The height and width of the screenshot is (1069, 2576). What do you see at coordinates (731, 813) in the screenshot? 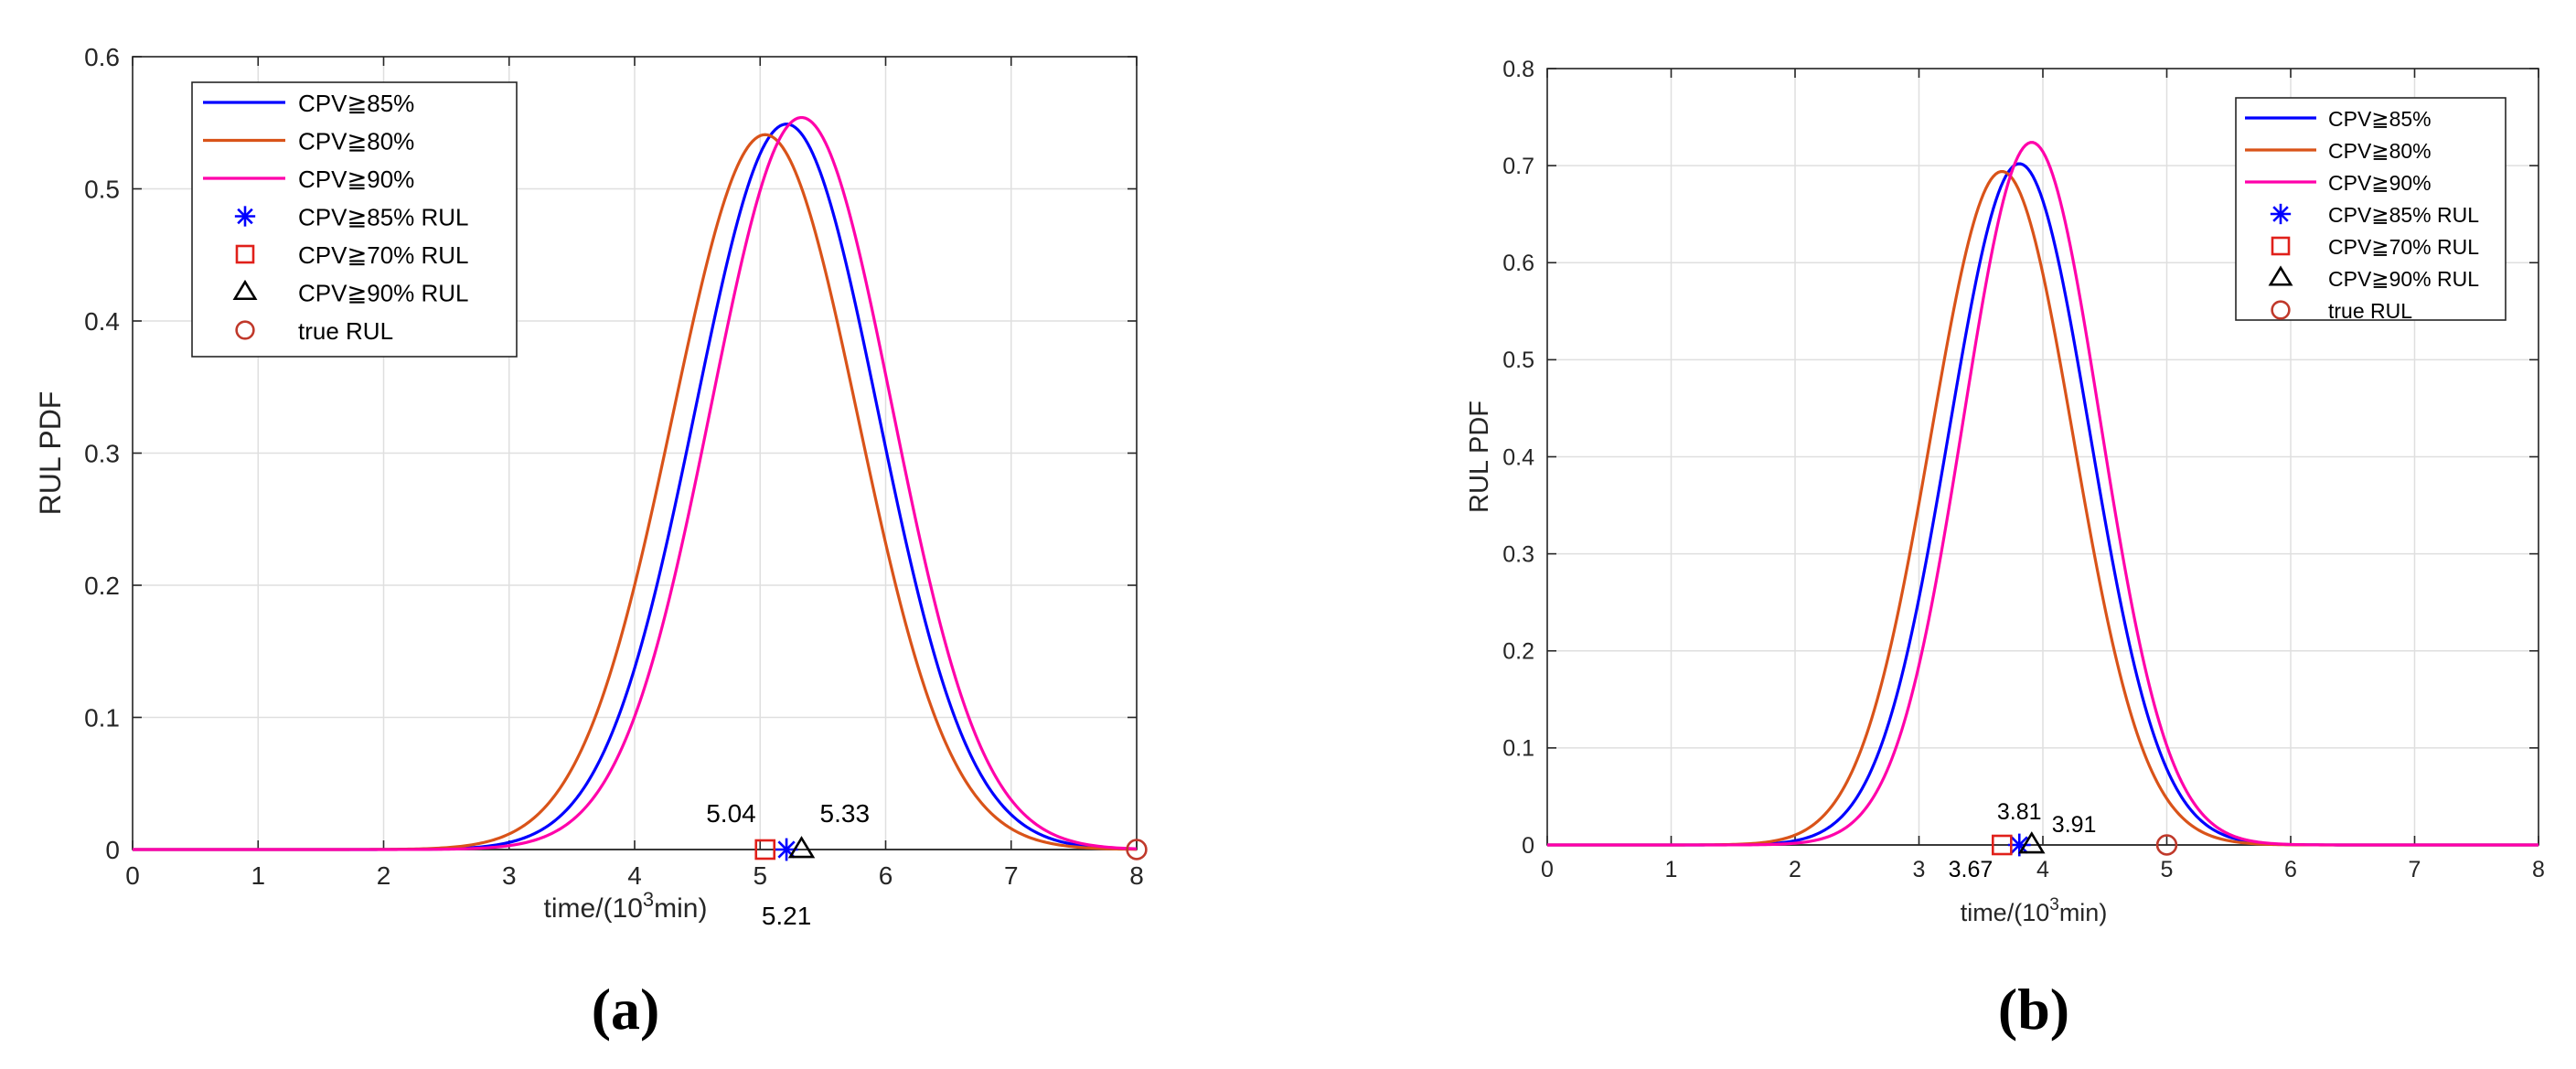
I see `value-annotation: 5.04` at bounding box center [731, 813].